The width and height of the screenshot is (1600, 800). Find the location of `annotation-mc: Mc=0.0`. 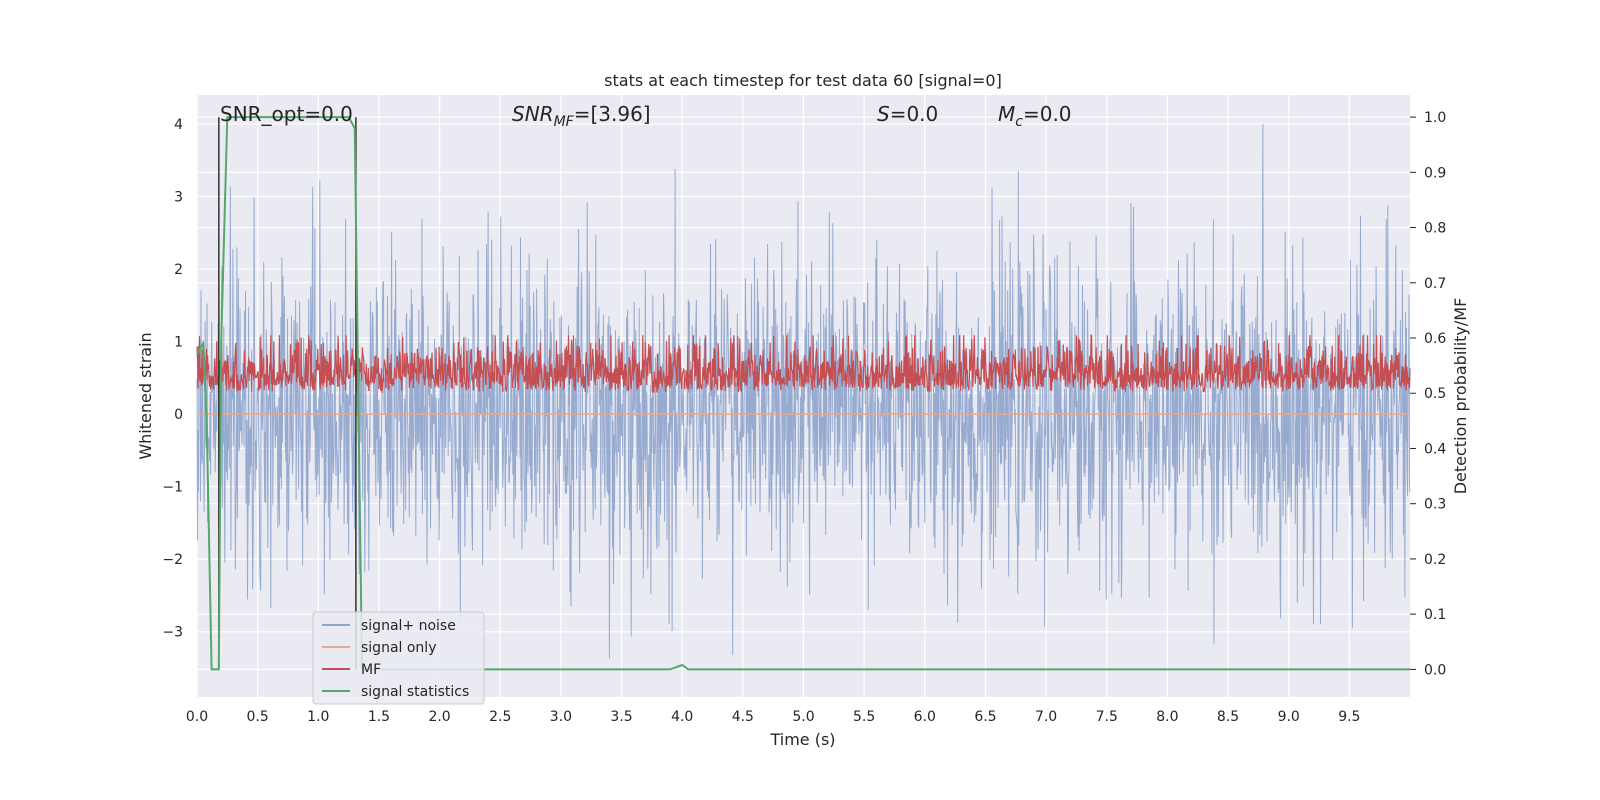

annotation-mc: Mc=0.0 is located at coordinates (1035, 116).